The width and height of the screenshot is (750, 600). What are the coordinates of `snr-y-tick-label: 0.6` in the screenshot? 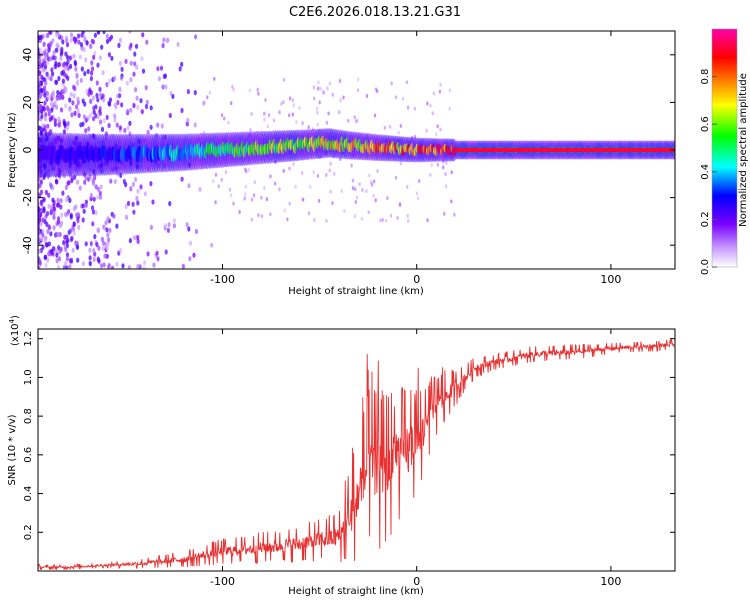 It's located at (28, 455).